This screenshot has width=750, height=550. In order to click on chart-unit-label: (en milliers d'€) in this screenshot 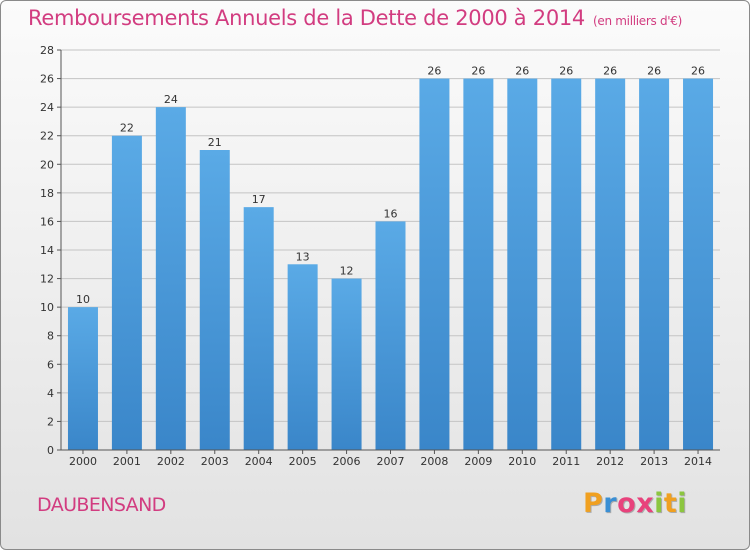, I will do `click(638, 21)`.